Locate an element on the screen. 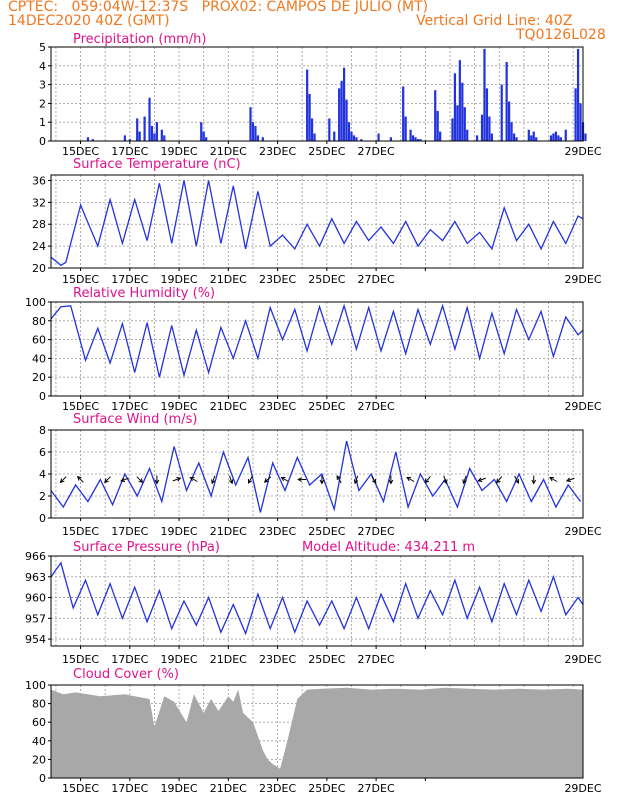 The height and width of the screenshot is (800, 618). y-tick-label: 80 is located at coordinates (39, 704).